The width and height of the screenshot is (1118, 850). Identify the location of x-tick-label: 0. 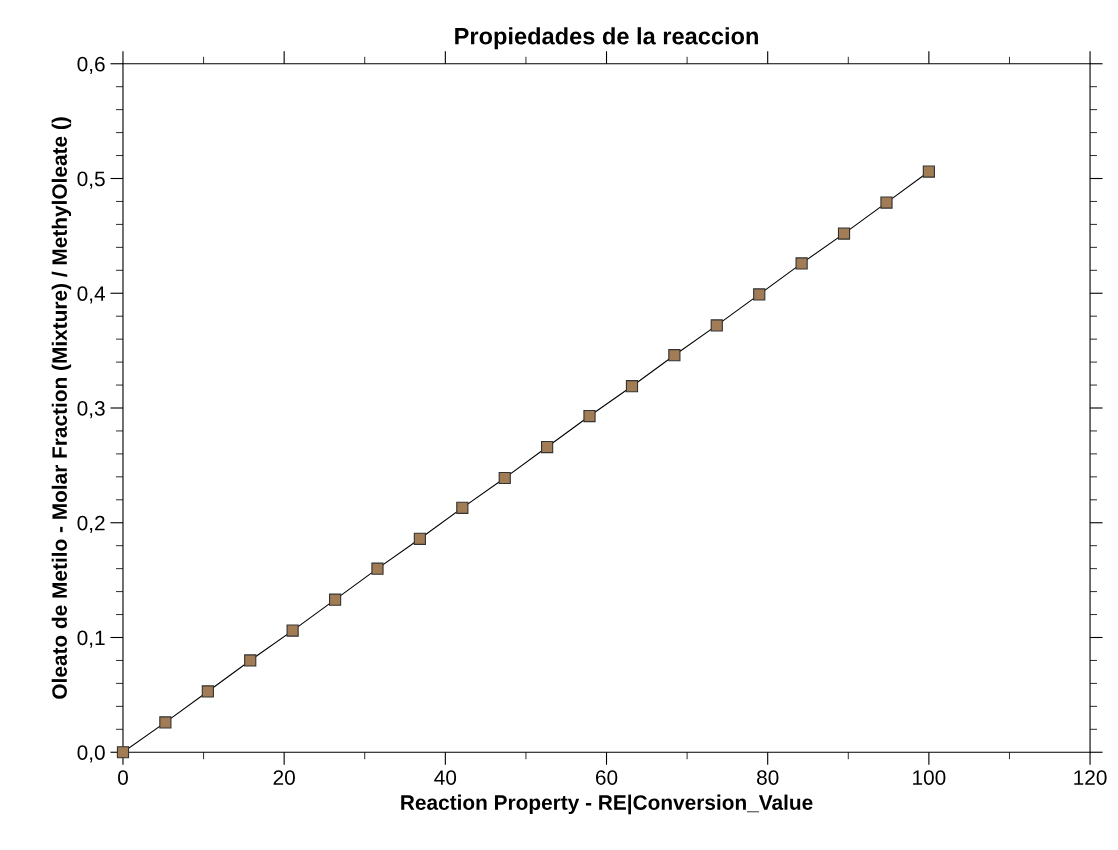
(123, 777).